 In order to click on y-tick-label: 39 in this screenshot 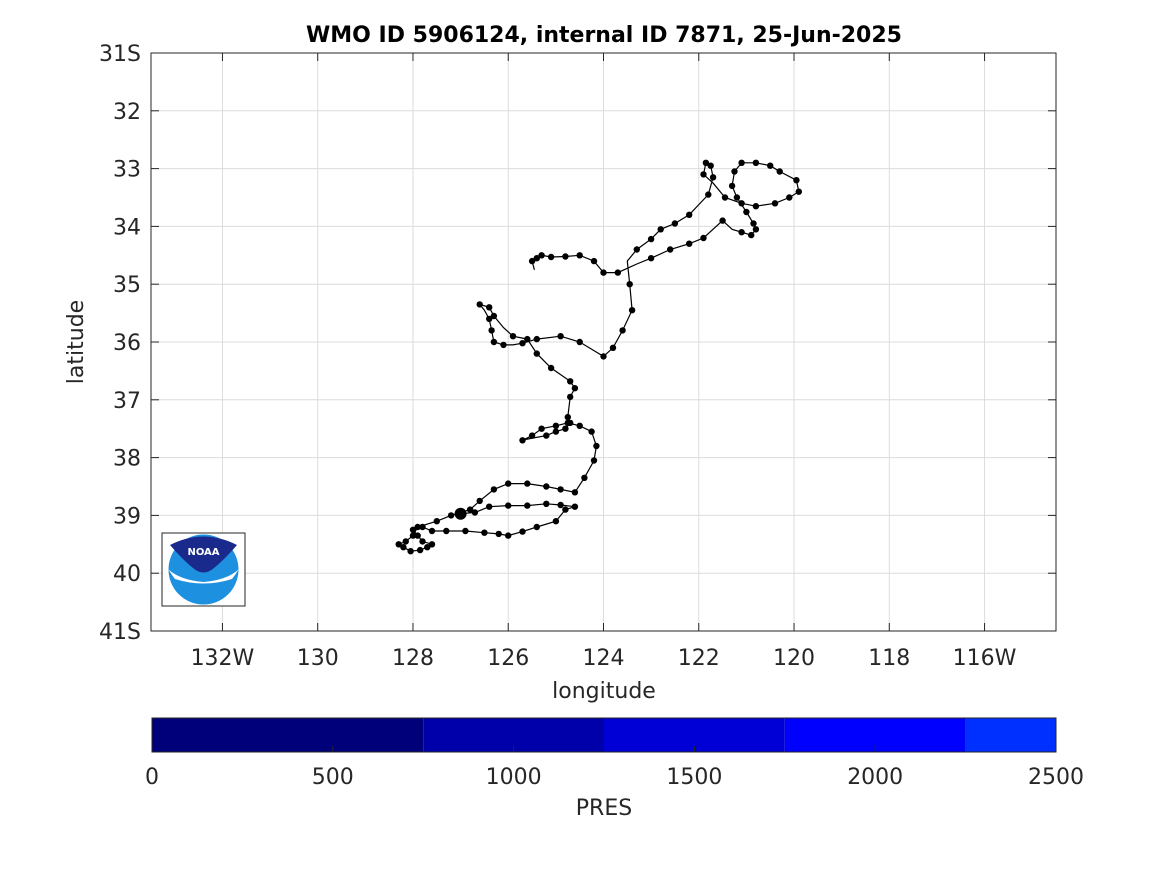, I will do `click(127, 516)`.